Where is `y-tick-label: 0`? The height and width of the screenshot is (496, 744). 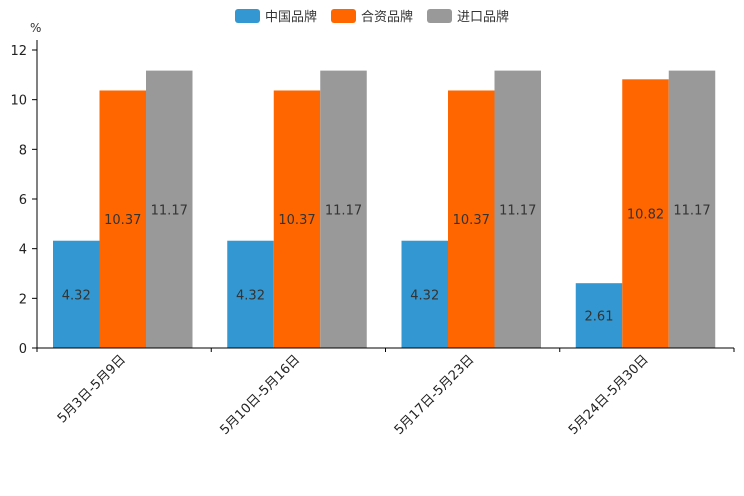 y-tick-label: 0 is located at coordinates (23, 349).